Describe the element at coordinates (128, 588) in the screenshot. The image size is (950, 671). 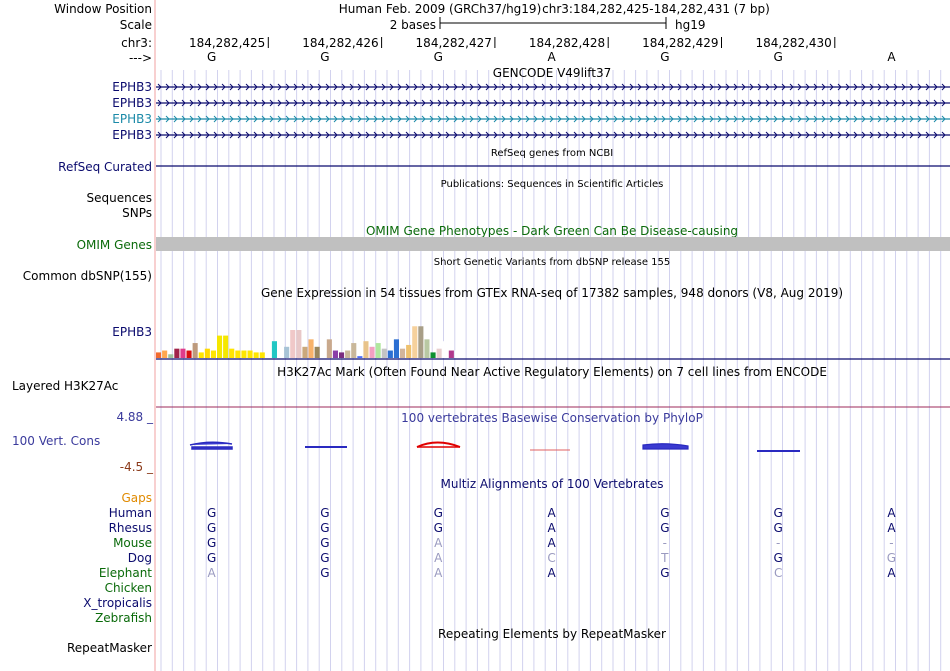
I see `species-label: Chicken` at that location.